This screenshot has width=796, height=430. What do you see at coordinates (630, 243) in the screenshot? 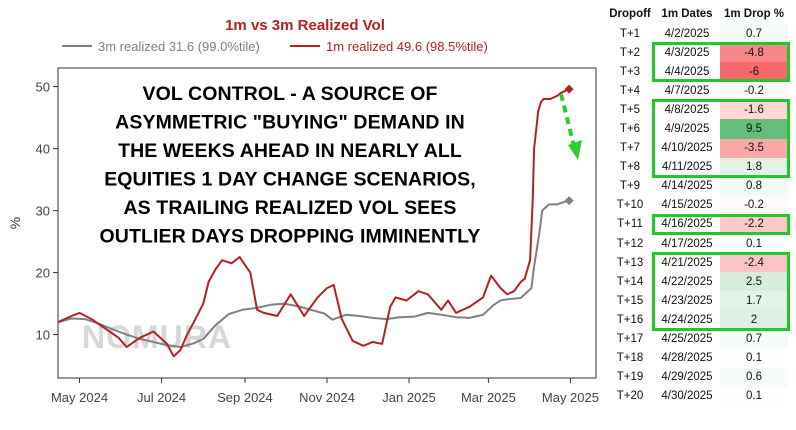
I see `cell-dropoff: T+12` at bounding box center [630, 243].